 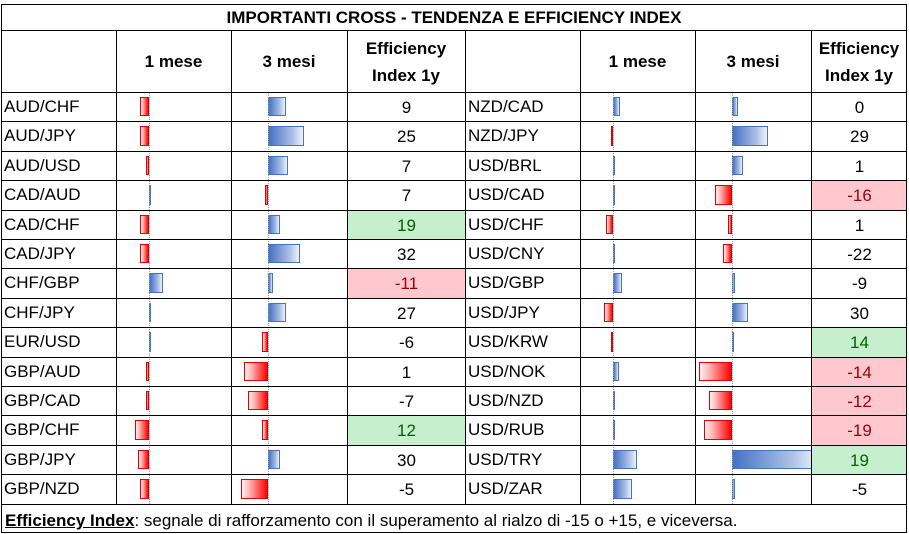 I want to click on pair-label: USD/CNY, so click(x=506, y=253).